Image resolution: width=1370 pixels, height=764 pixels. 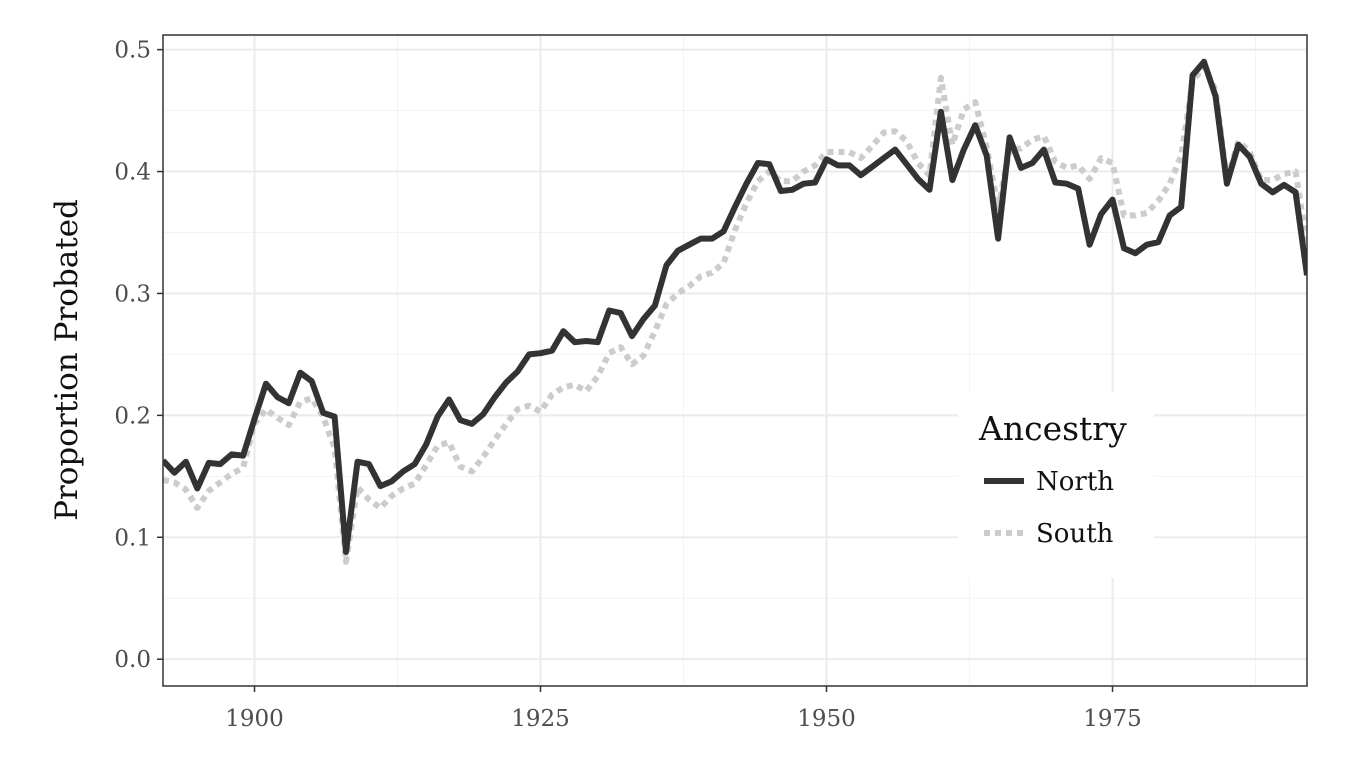 I want to click on y-tick-label: 0.3, so click(x=132, y=294).